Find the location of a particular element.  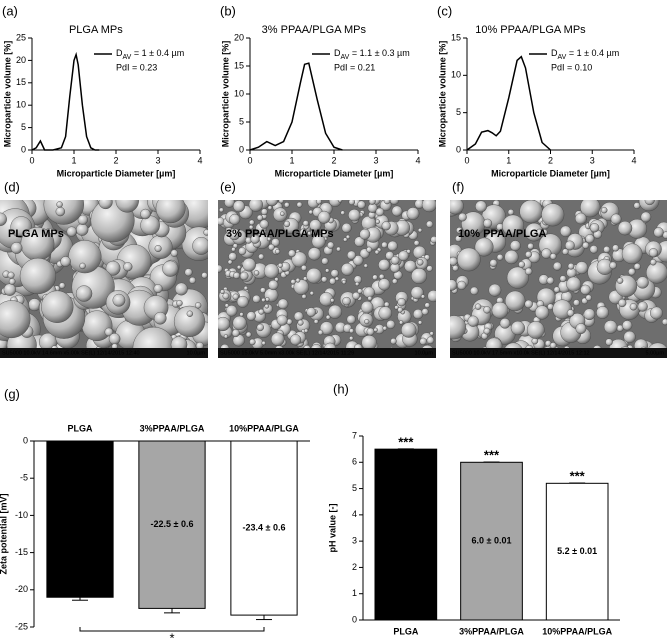

distribution-line is located at coordinates (508, 103).